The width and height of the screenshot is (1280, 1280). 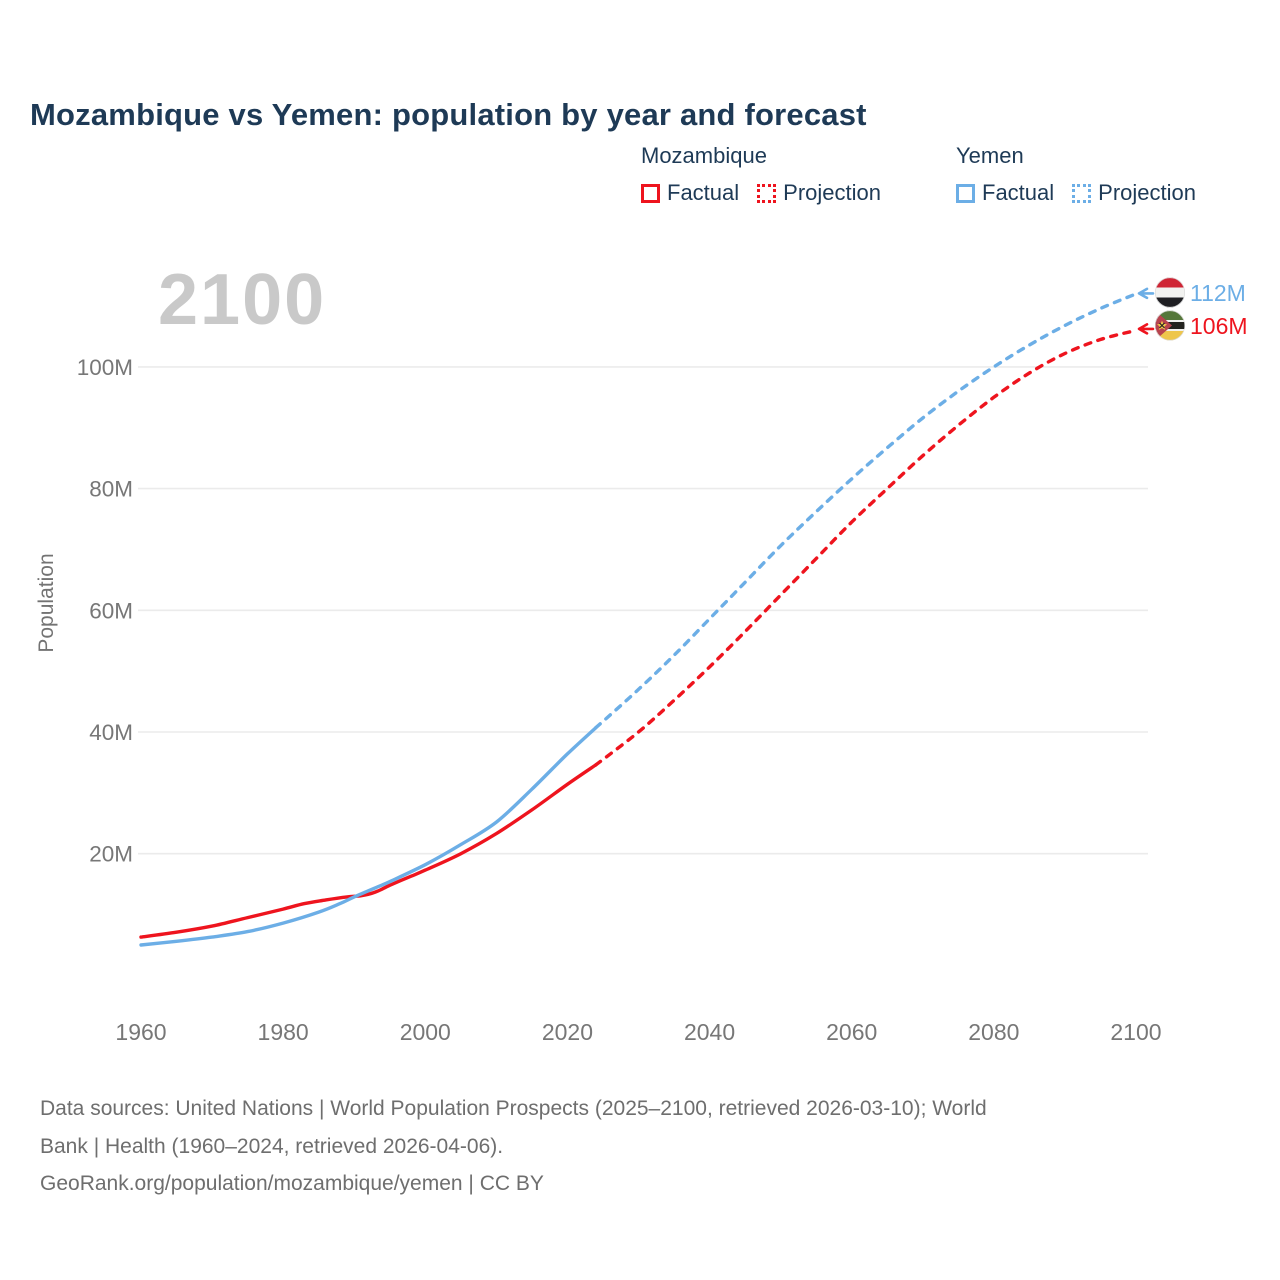 I want to click on line-mozambique-factual, so click(x=368, y=851).